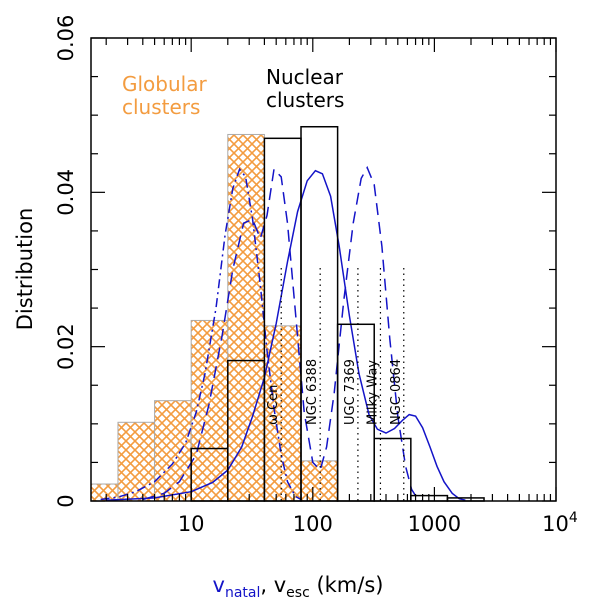  What do you see at coordinates (396, 392) in the screenshot?
I see `marker-label-4: NGC 0864` at bounding box center [396, 392].